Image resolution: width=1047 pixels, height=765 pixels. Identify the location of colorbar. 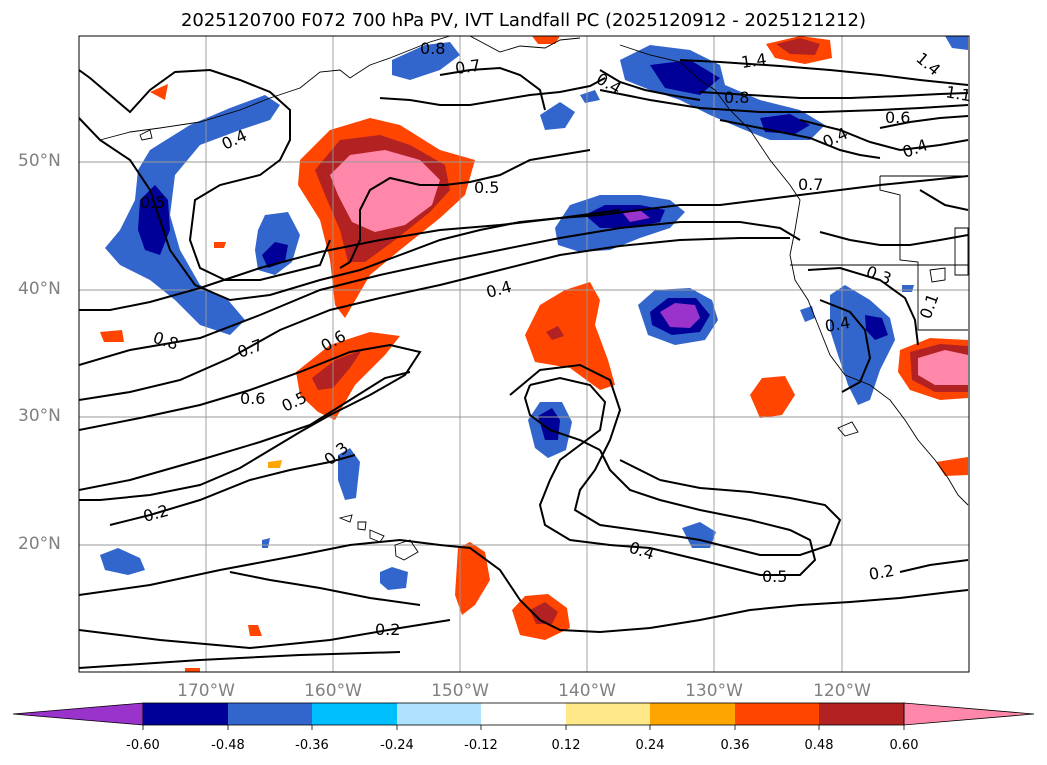
(523, 716).